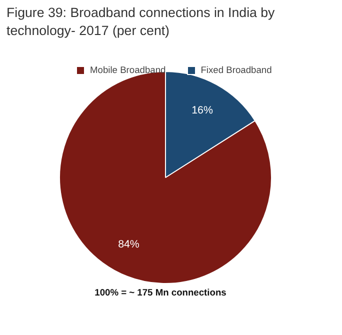 This screenshot has height=335, width=342. I want to click on text: 100% = ~ 175 Mn connections, so click(160, 293).